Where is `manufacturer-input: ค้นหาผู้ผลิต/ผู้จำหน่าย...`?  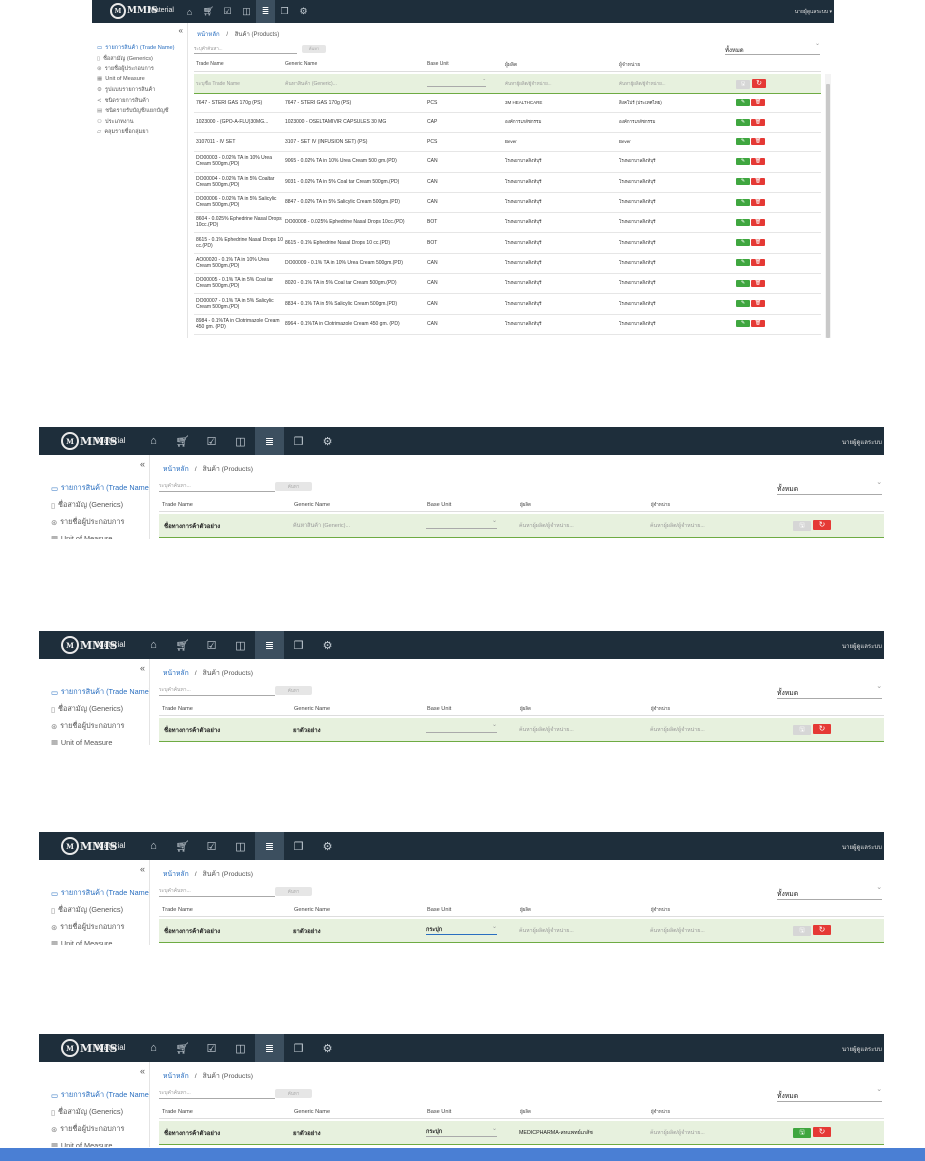 manufacturer-input: ค้นหาผู้ผลิต/ผู้จำหน่าย... is located at coordinates (546, 930).